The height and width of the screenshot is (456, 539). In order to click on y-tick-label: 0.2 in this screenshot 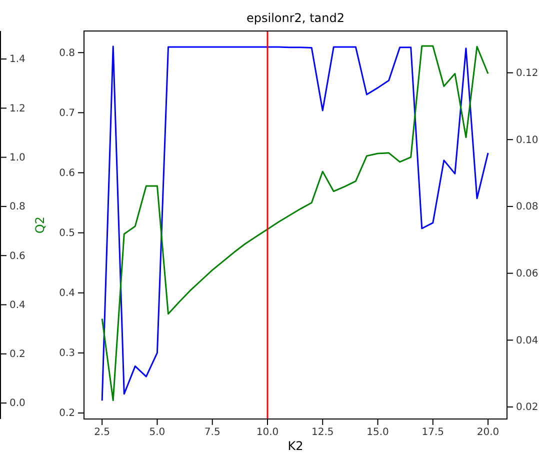, I will do `click(67, 414)`.